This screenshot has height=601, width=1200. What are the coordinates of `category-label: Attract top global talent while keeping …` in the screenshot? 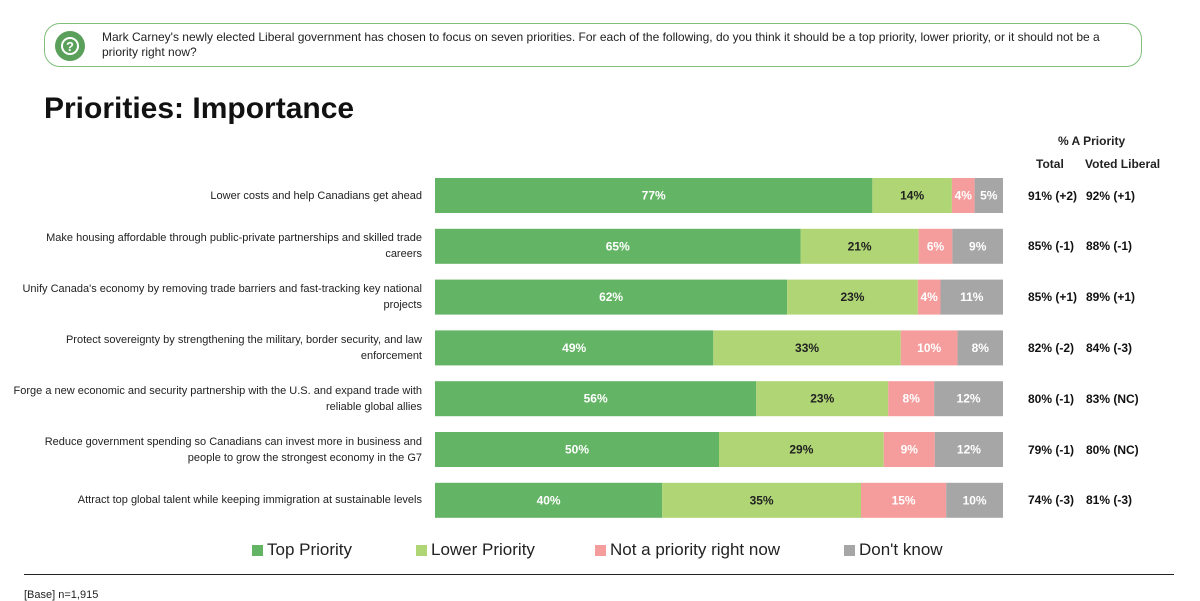 It's located at (249, 500).